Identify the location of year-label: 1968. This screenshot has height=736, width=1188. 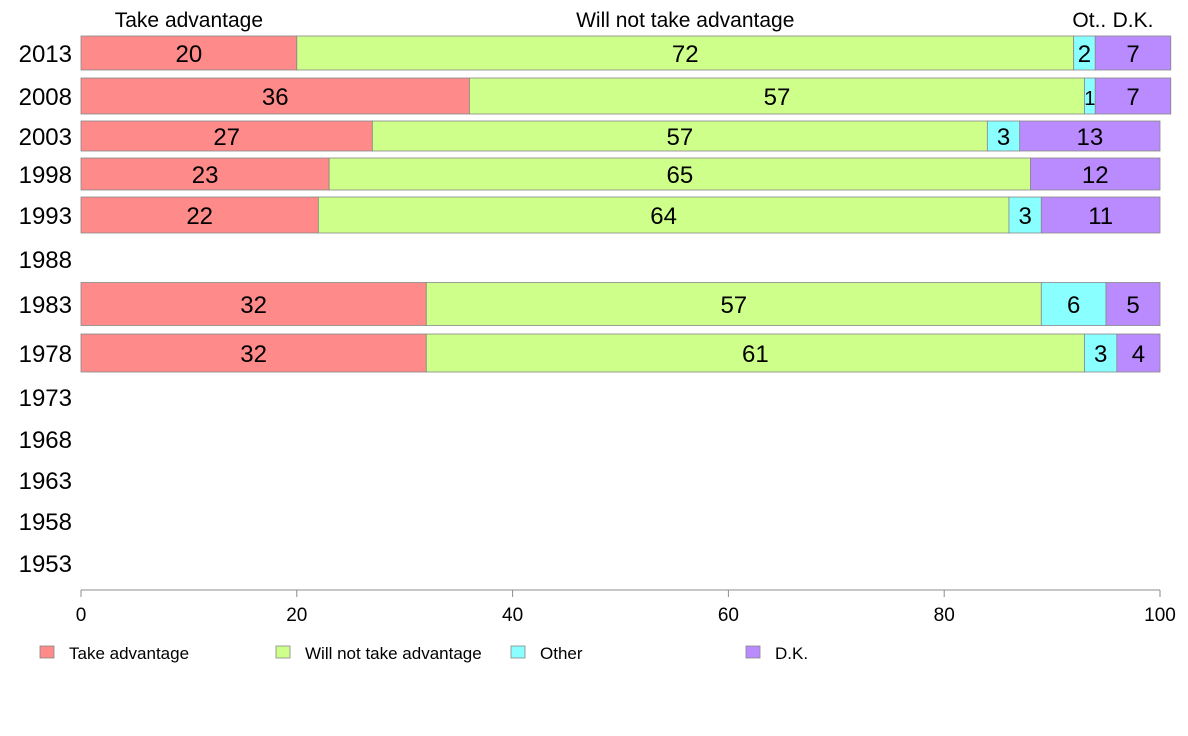
(45, 440).